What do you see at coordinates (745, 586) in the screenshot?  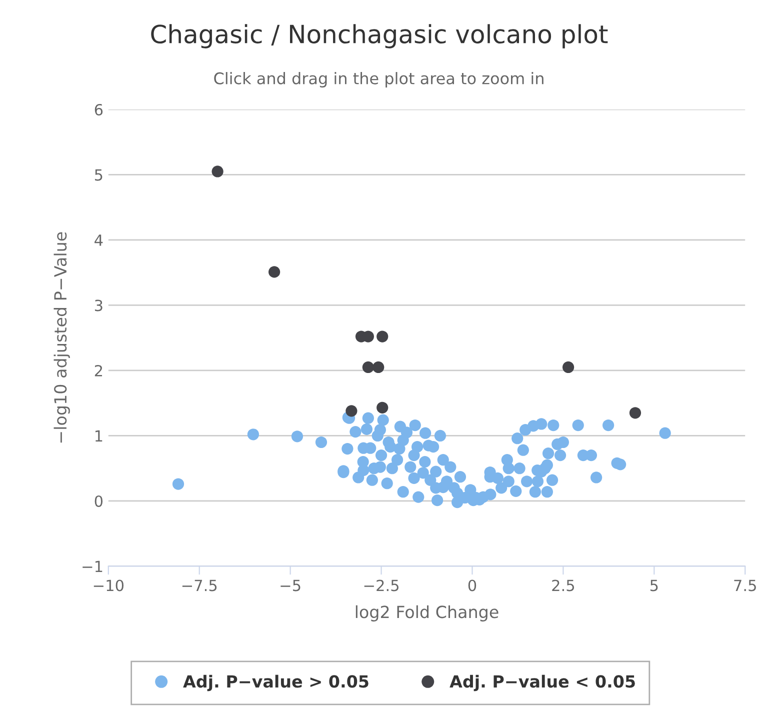 I see `x-tick-label: 7.5` at bounding box center [745, 586].